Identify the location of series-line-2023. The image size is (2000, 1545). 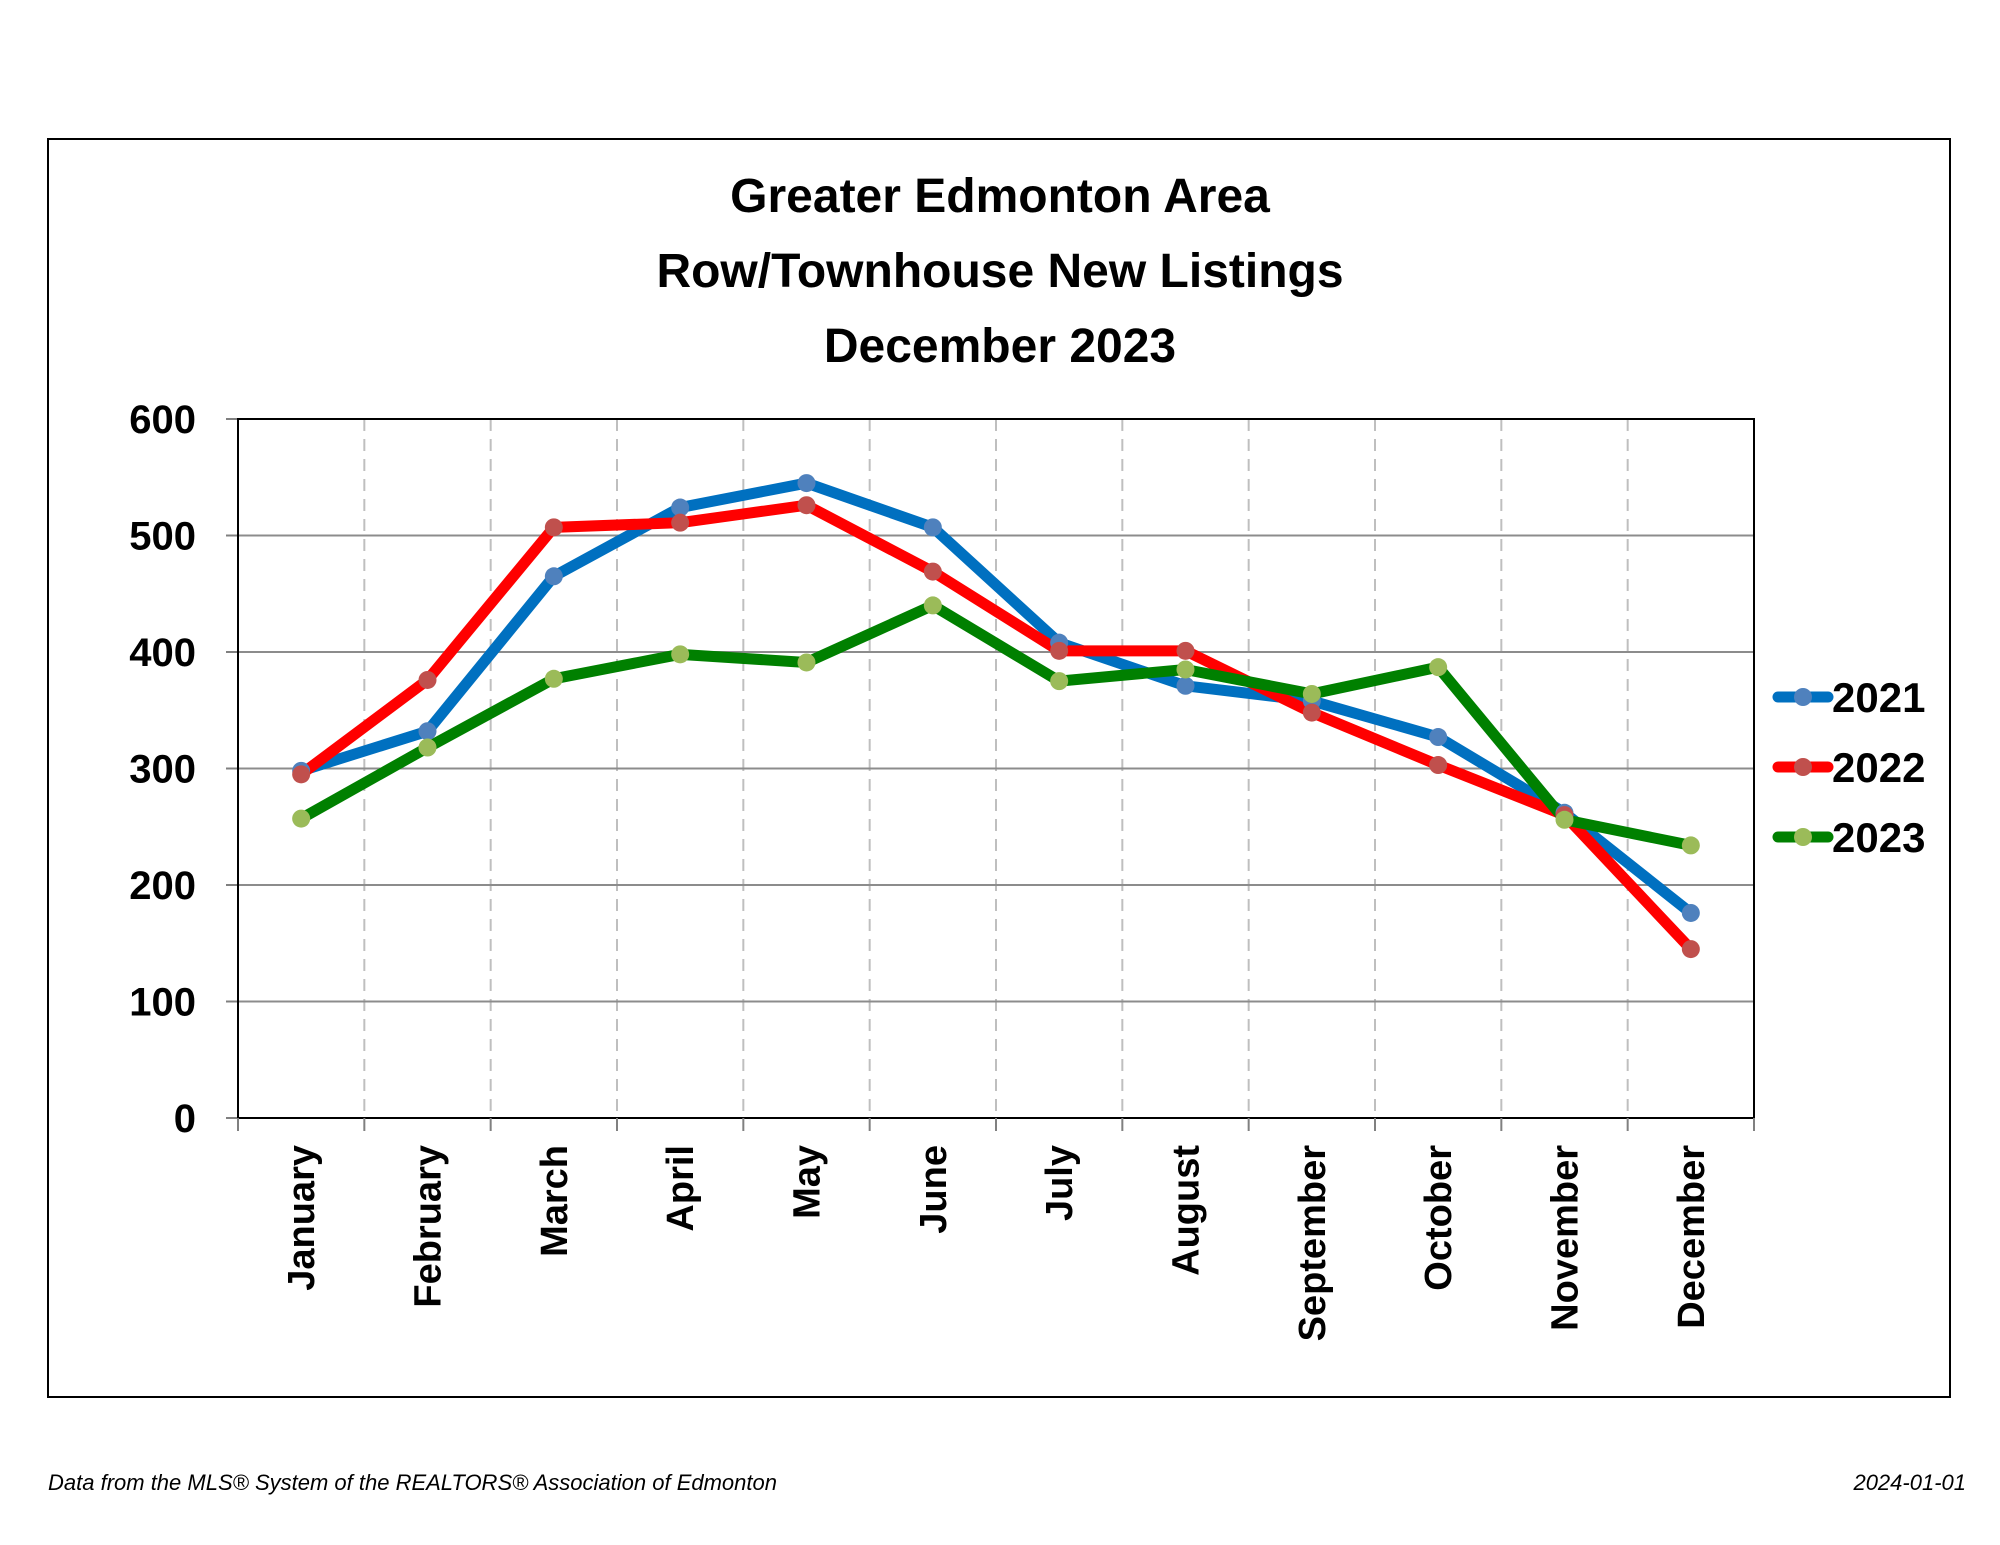
(996, 725).